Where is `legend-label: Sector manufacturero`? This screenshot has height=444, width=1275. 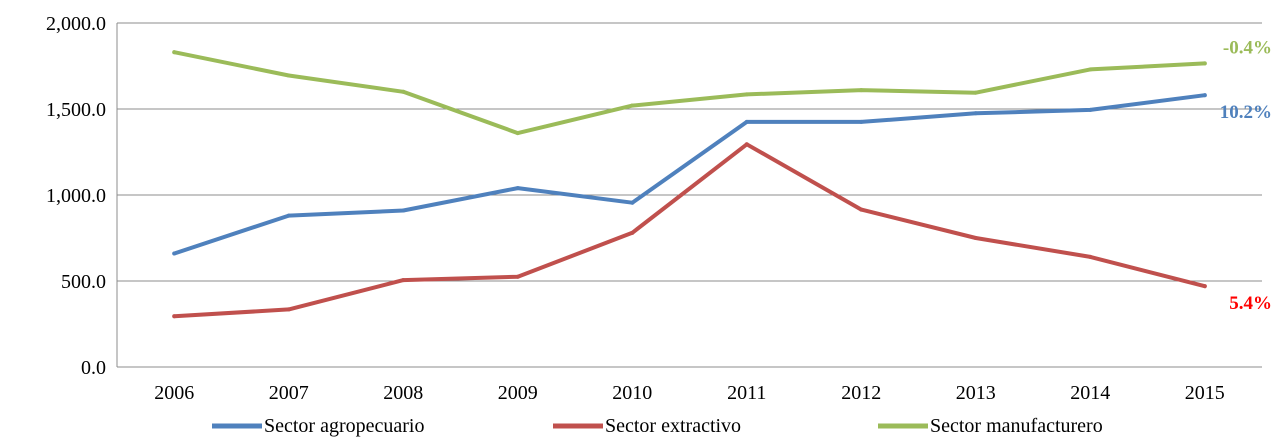 legend-label: Sector manufacturero is located at coordinates (1016, 426).